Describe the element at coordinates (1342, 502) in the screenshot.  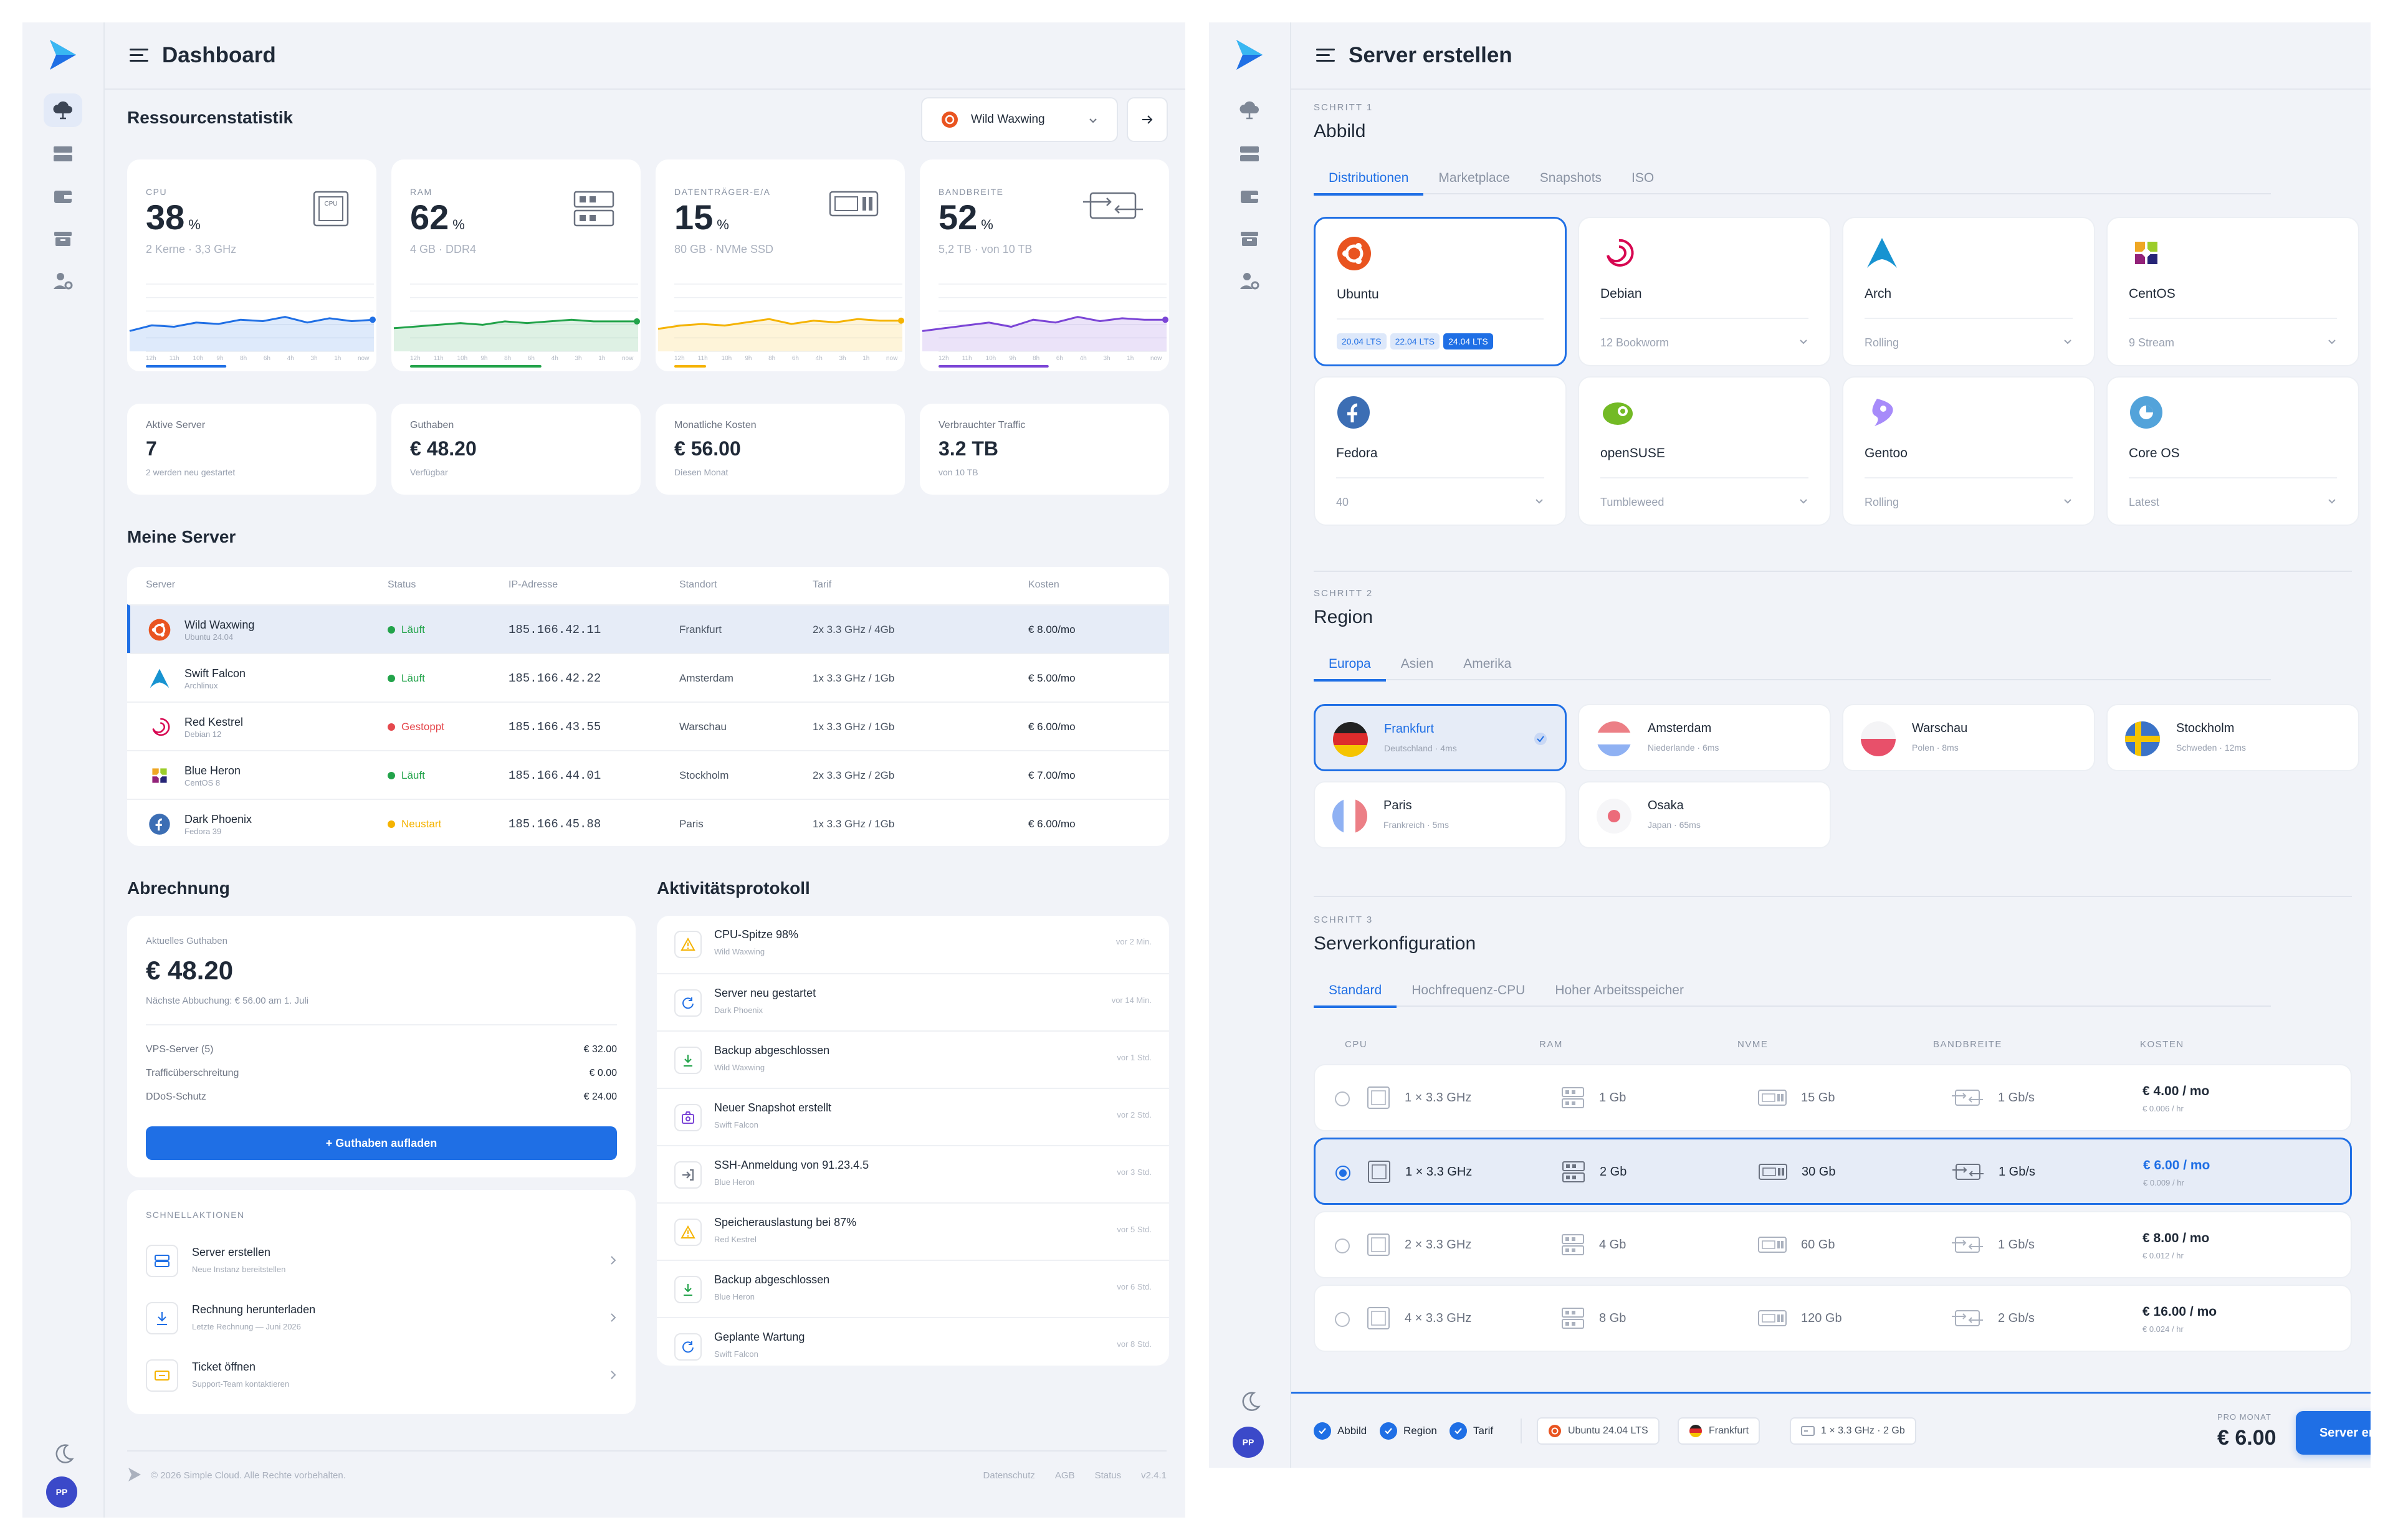
I see `distro-version: 40` at that location.